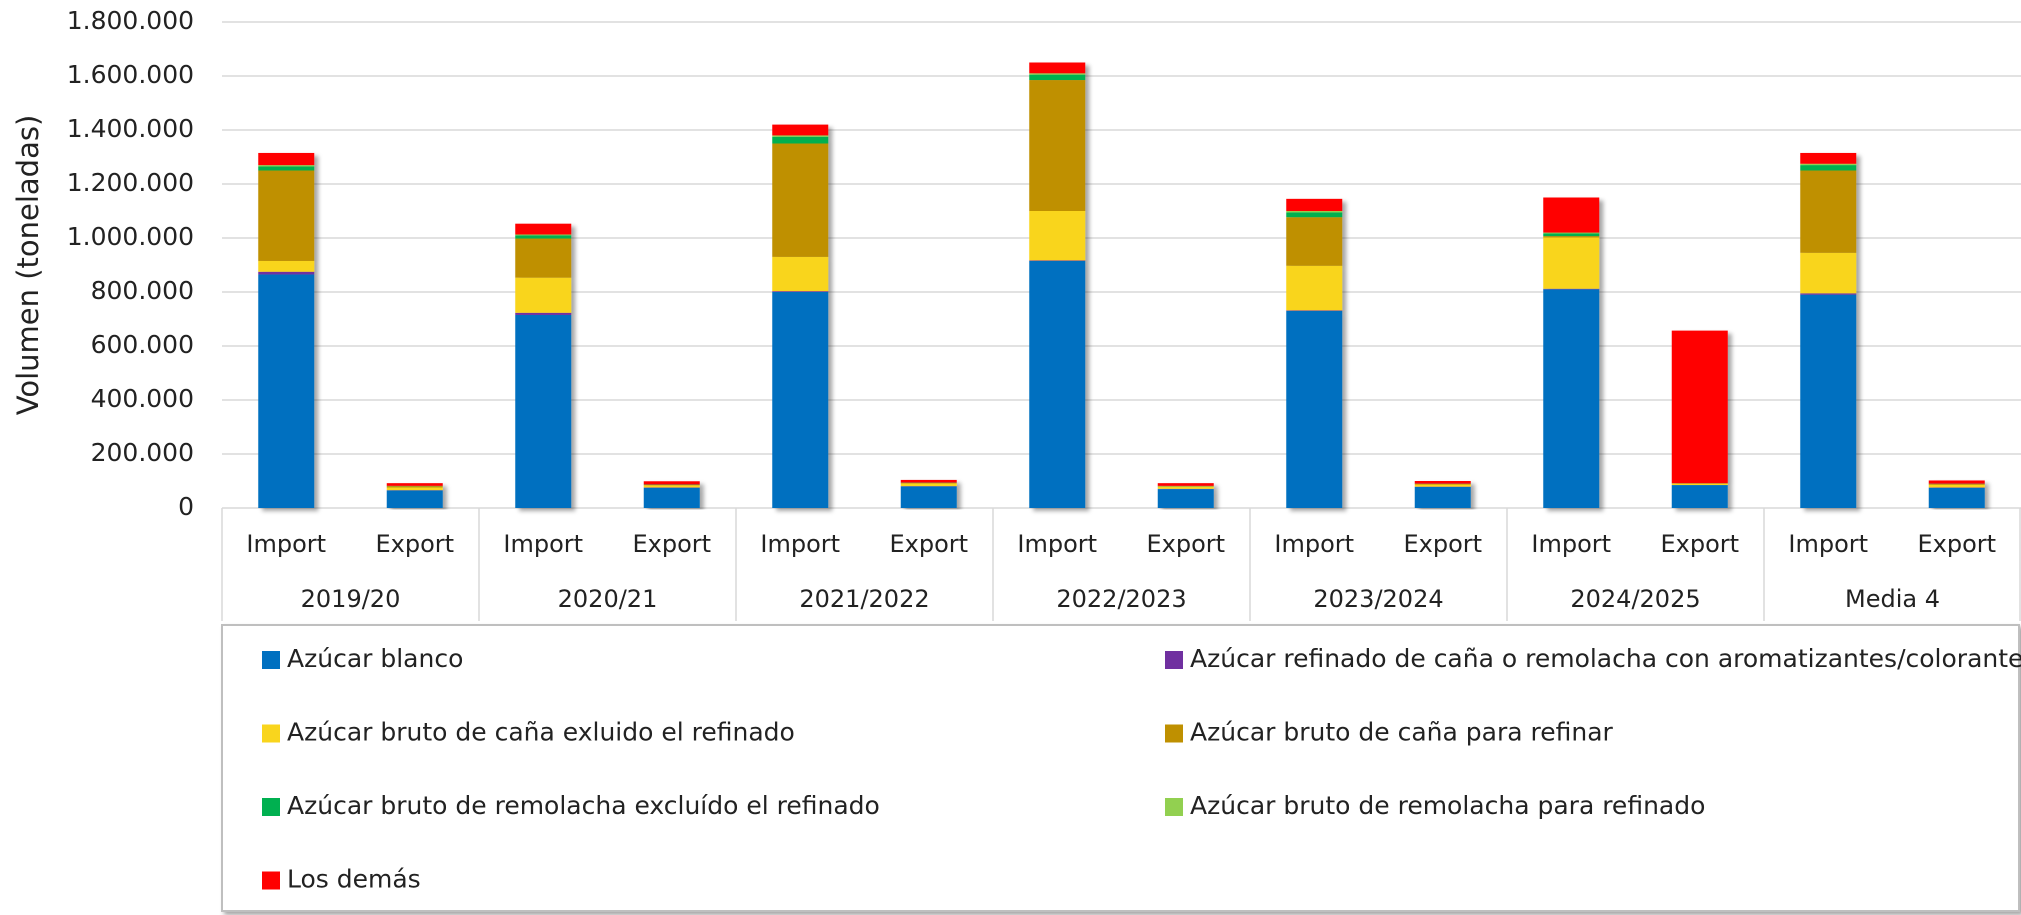  What do you see at coordinates (1402, 732) in the screenshot?
I see `legend-label: Azúcar bruto de caña para refinar` at bounding box center [1402, 732].